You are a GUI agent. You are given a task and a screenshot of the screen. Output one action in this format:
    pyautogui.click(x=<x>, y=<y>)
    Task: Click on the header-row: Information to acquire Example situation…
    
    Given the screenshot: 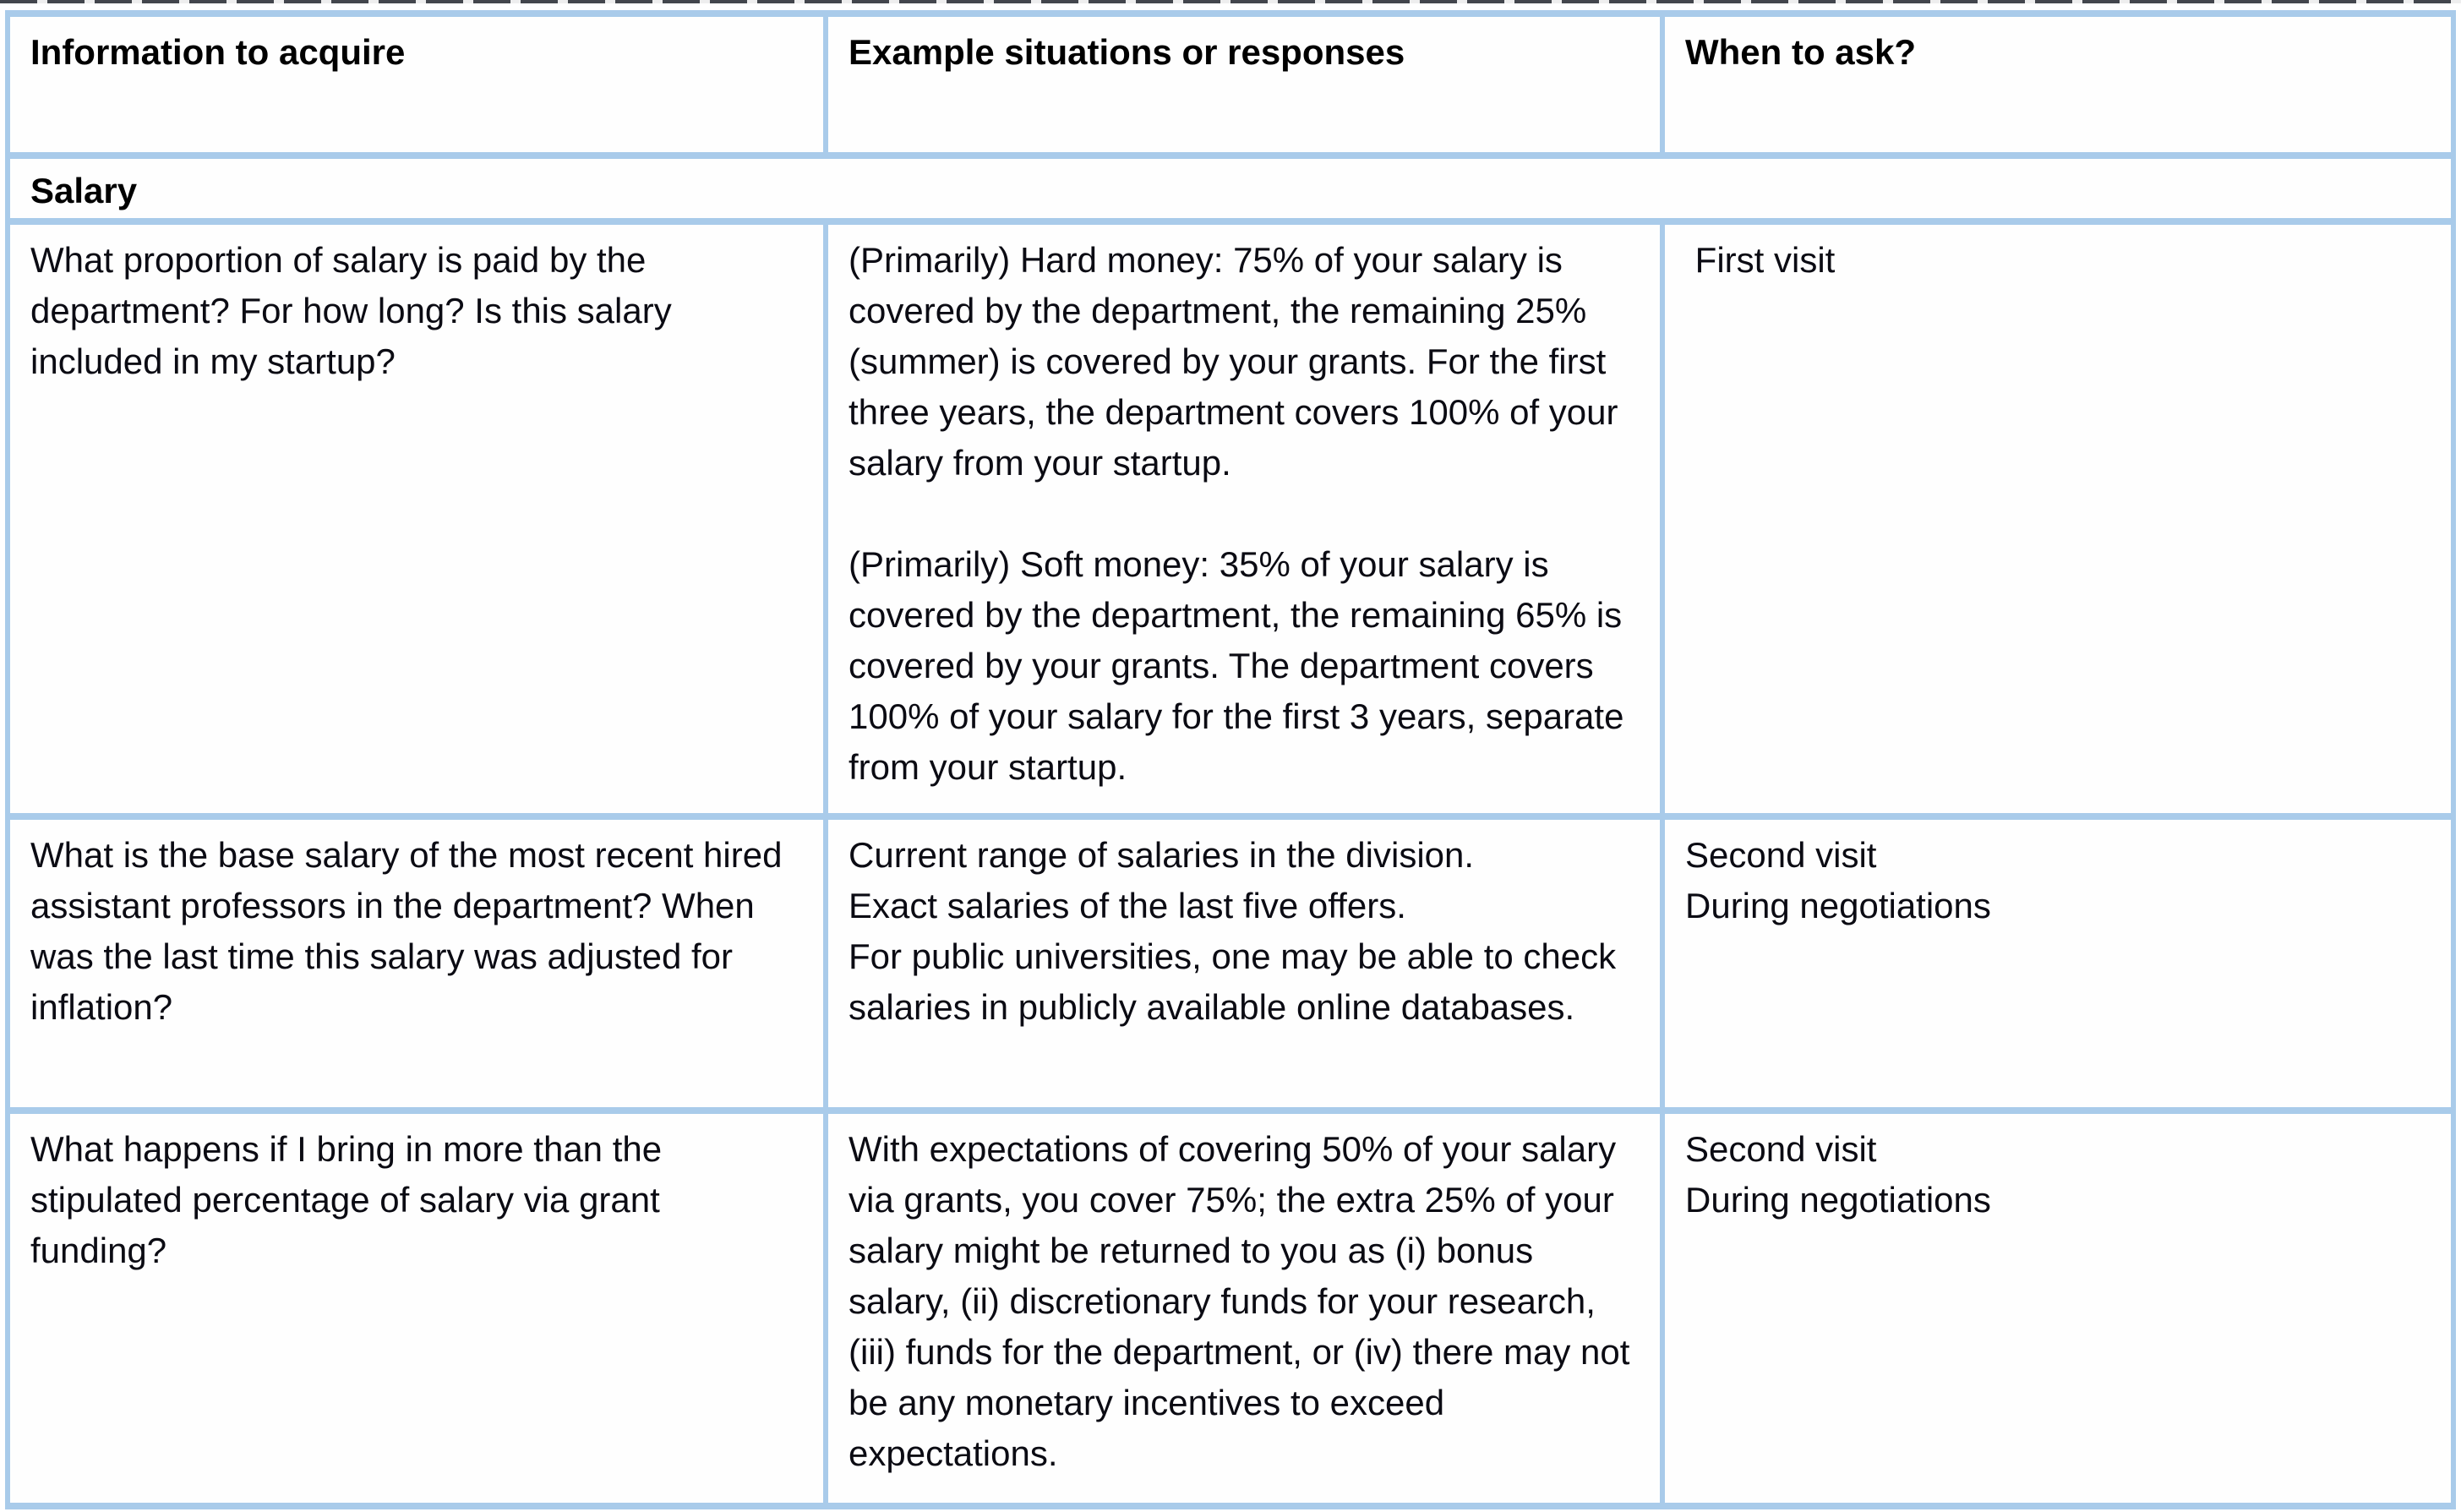 What is the action you would take?
    pyautogui.click(x=1230, y=84)
    